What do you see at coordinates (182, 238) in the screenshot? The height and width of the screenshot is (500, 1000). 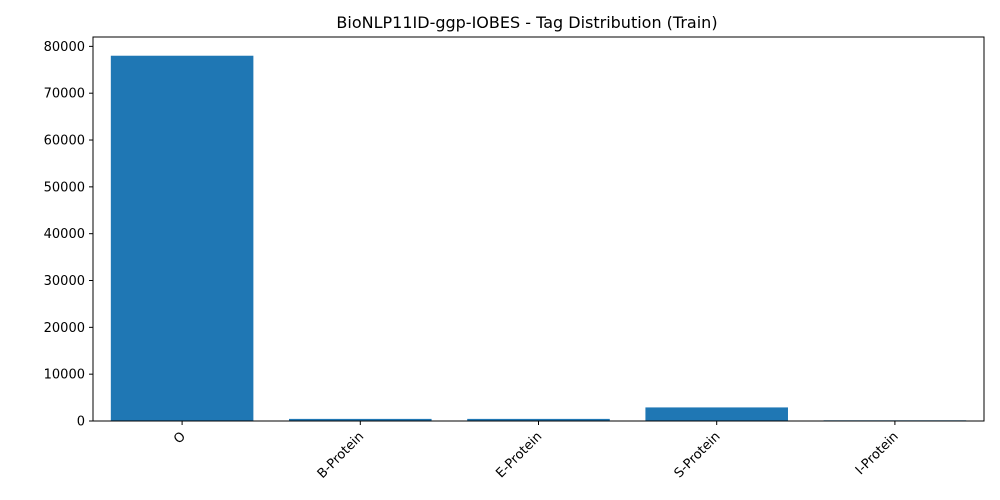 I see `bar-o` at bounding box center [182, 238].